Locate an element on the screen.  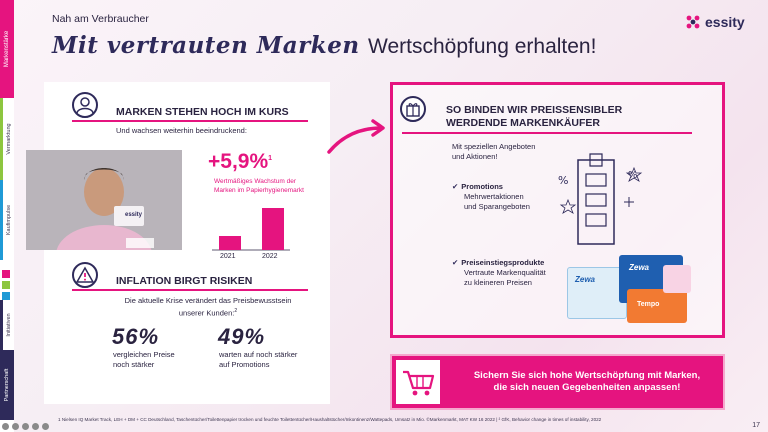
essity-logo: essity is located at coordinates (715, 22).